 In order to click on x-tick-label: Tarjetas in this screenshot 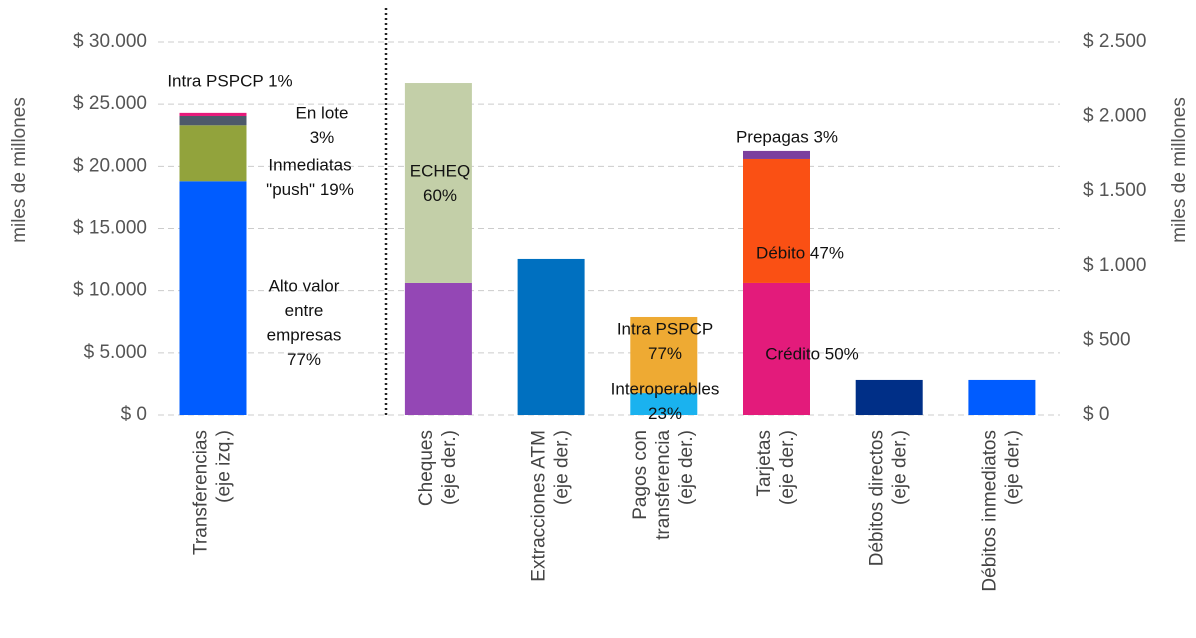, I will do `click(764, 463)`.